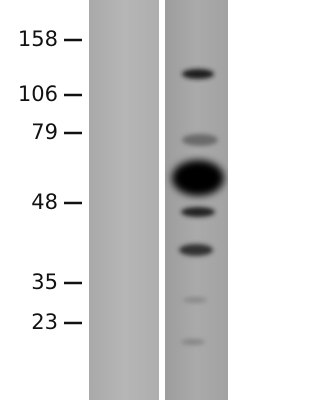  What do you see at coordinates (44, 132) in the screenshot?
I see `marker-label: 79` at bounding box center [44, 132].